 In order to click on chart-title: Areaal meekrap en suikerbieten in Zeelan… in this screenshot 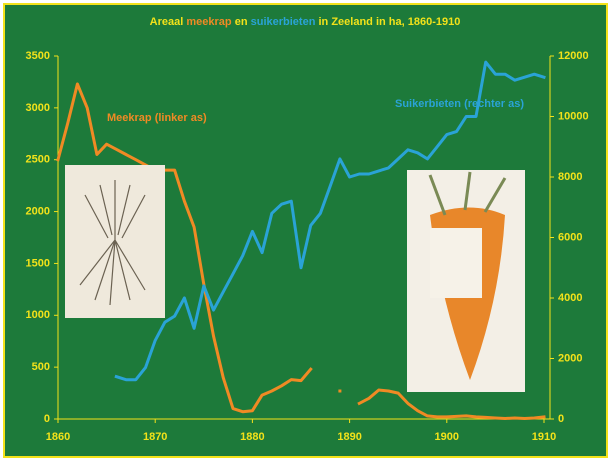, I will do `click(305, 22)`.